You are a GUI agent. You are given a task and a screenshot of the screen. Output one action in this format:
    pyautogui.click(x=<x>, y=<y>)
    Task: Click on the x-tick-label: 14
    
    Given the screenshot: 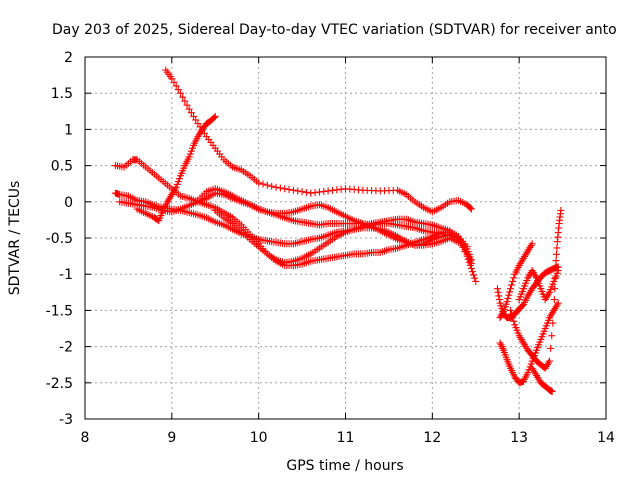 What is the action you would take?
    pyautogui.click(x=606, y=438)
    